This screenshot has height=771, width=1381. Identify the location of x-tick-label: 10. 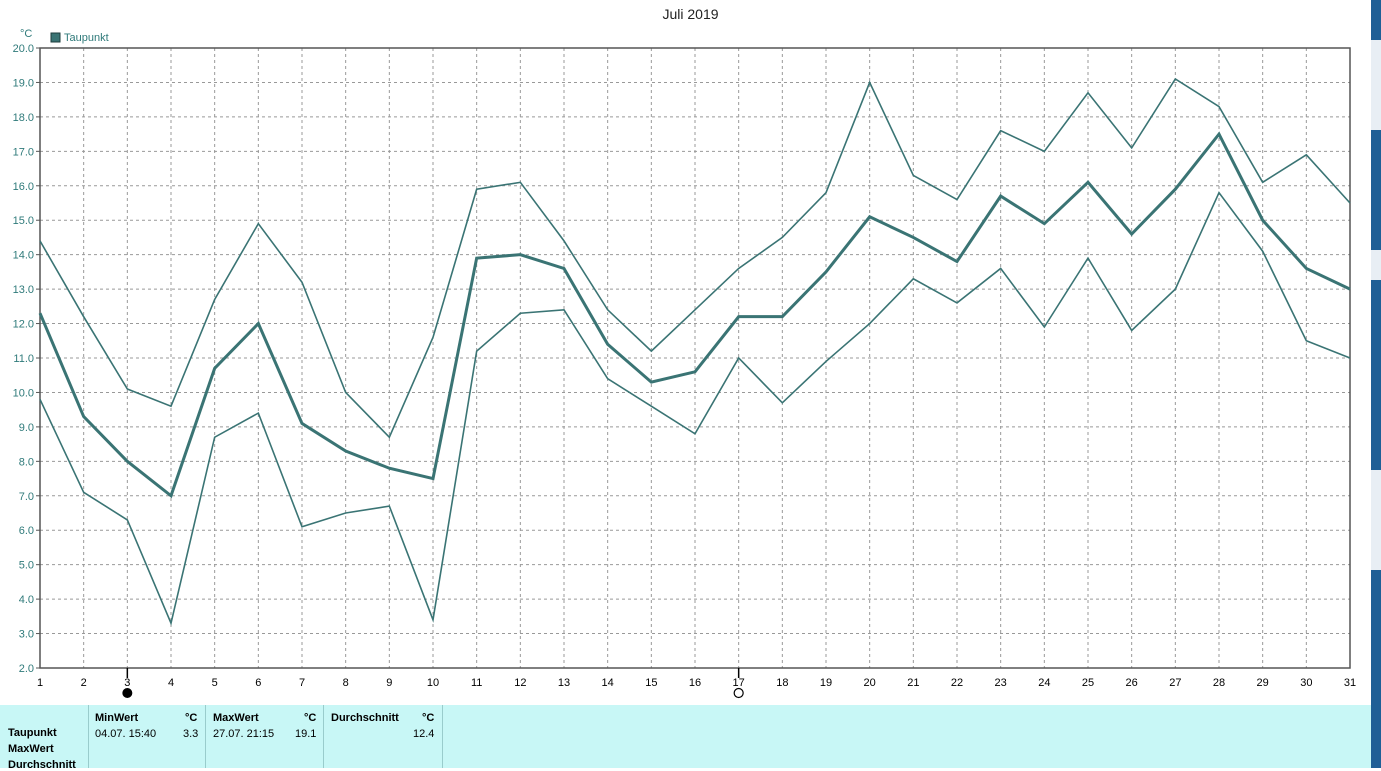
(433, 683).